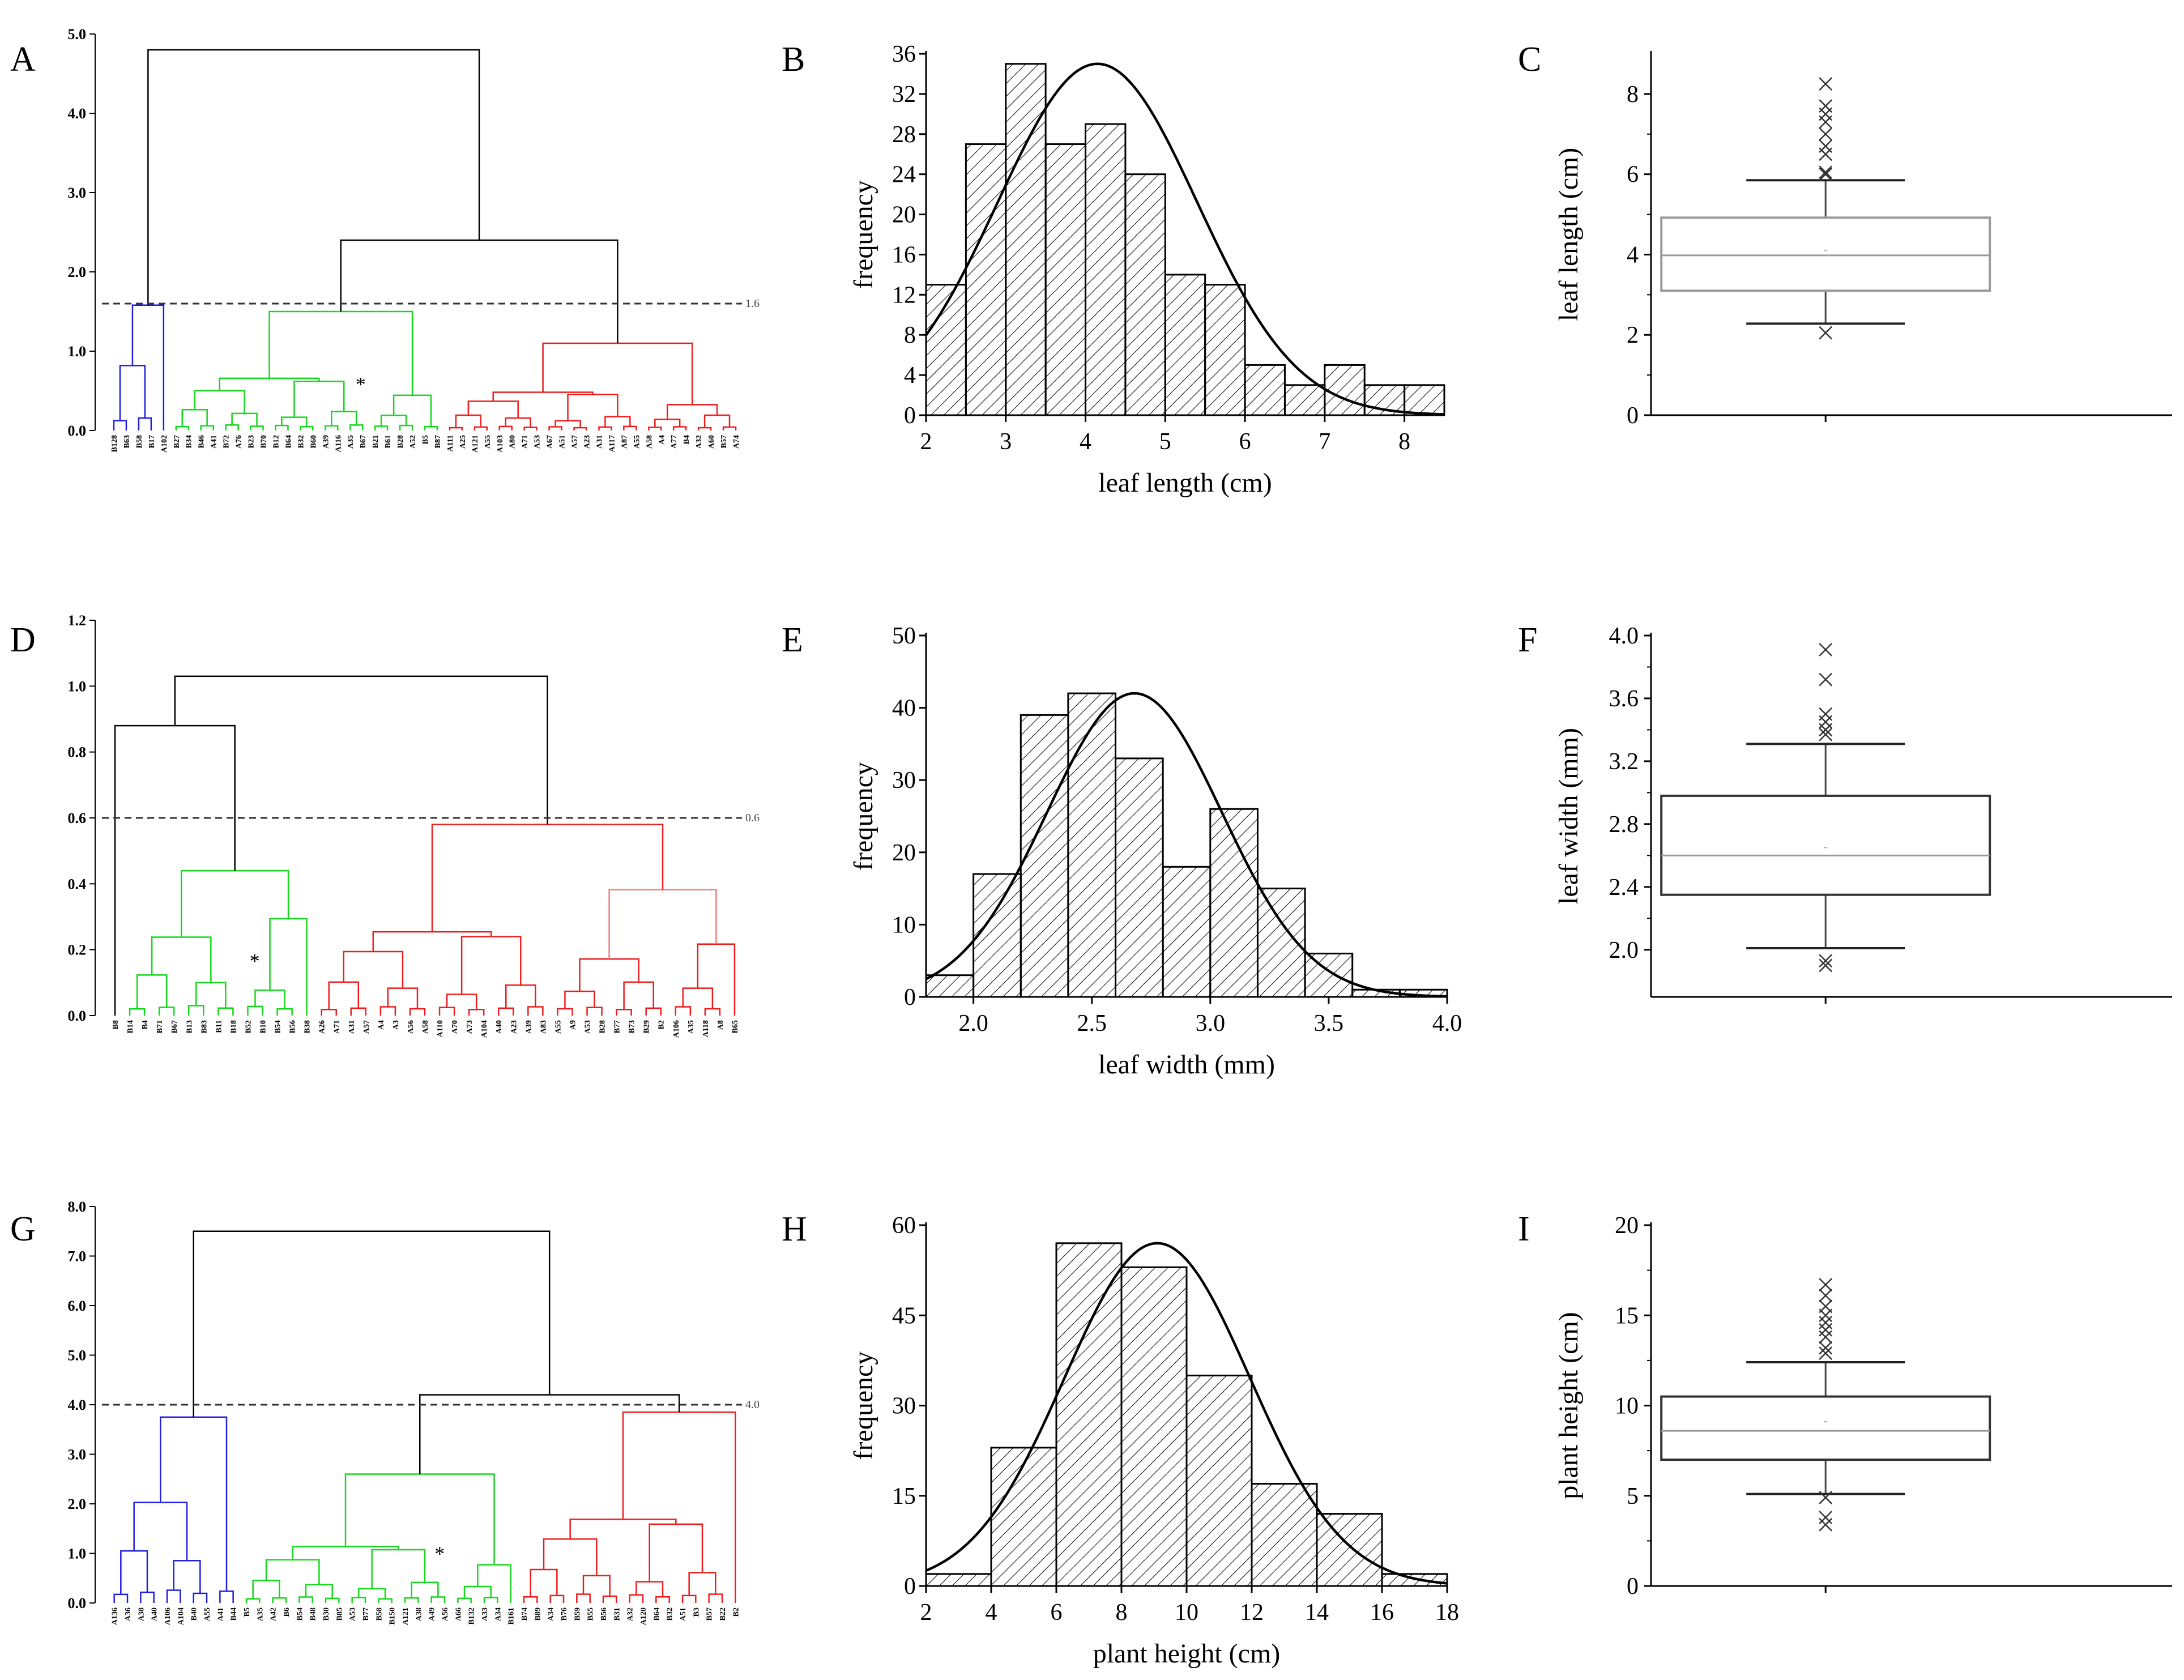  Describe the element at coordinates (632, 1026) in the screenshot. I see `leaf-label: B73` at that location.